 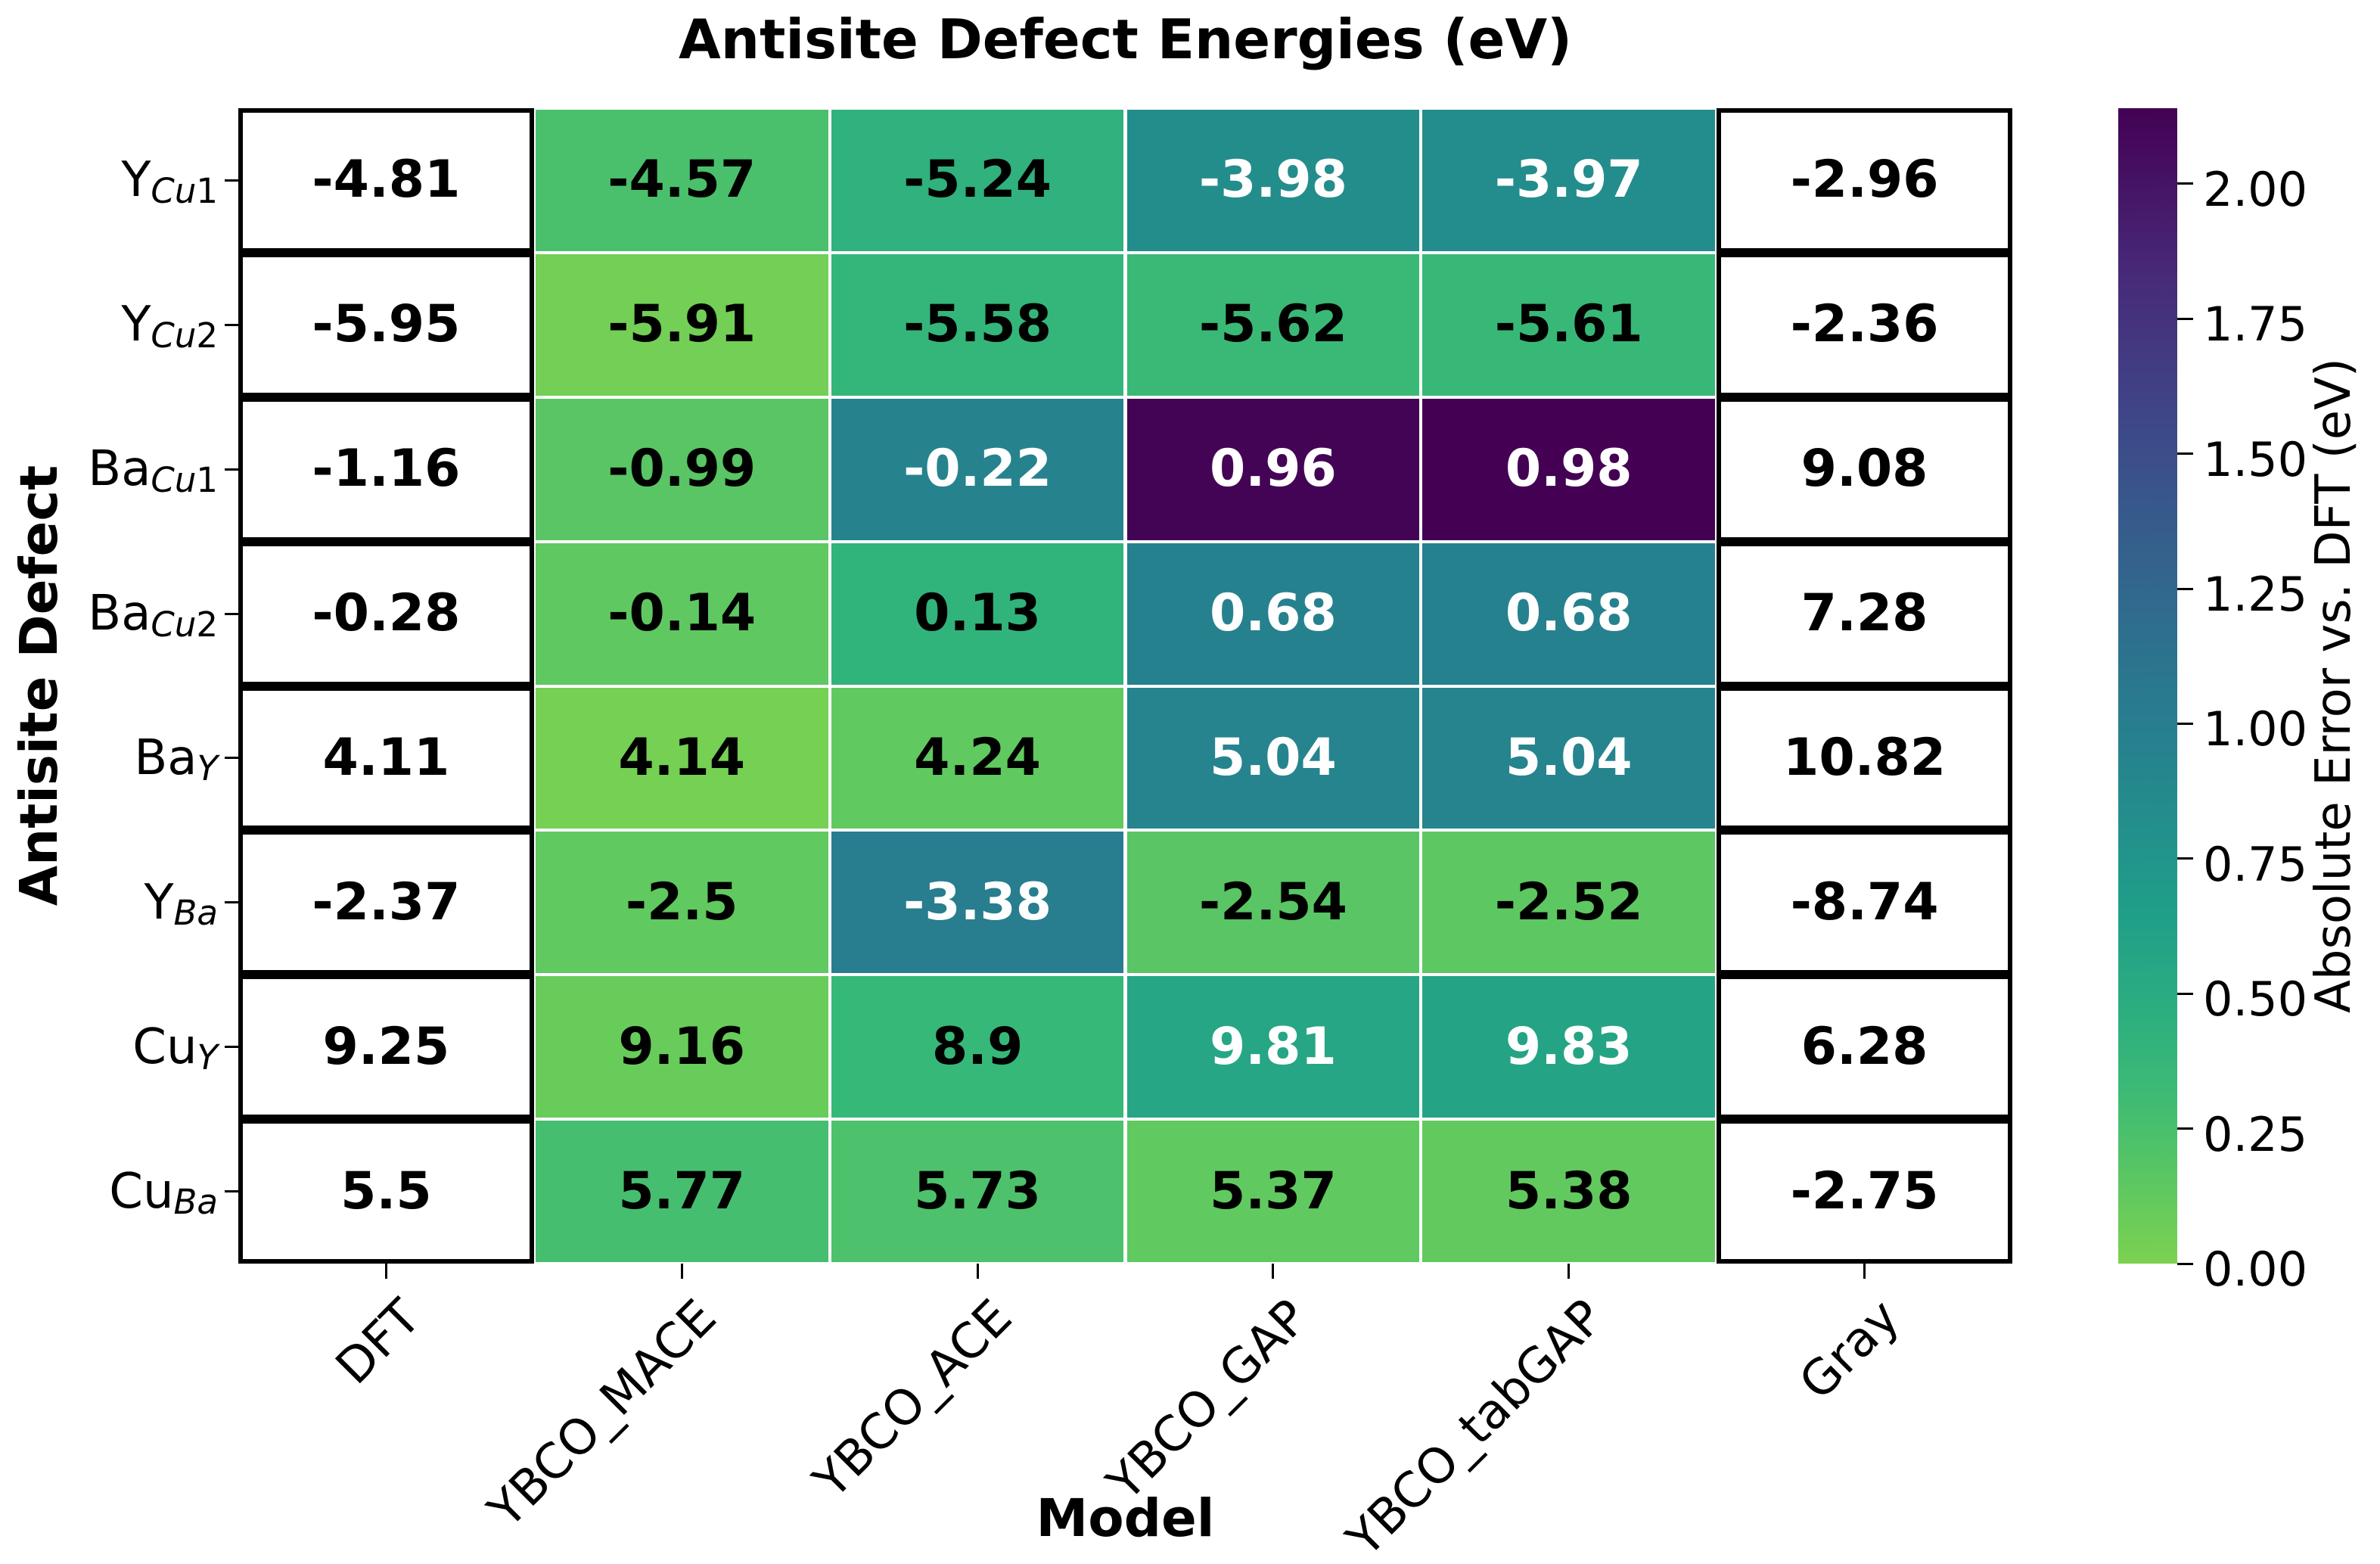 I want to click on heatmap-cell: -5.24, so click(x=977, y=180).